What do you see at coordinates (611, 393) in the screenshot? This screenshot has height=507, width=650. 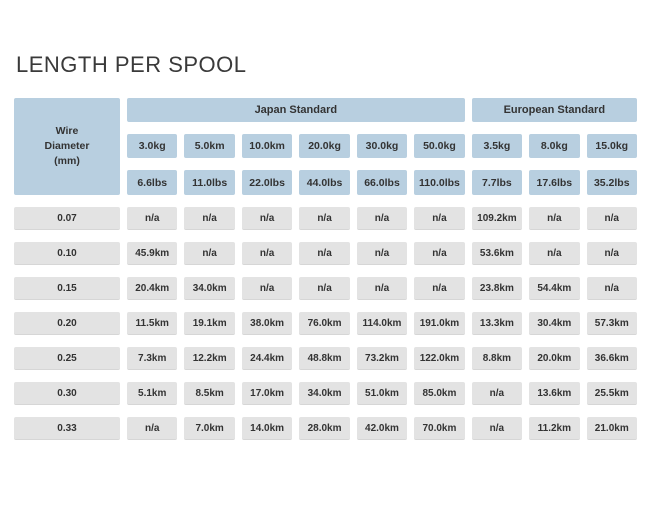 I see `length-value-cell: 25.5km` at bounding box center [611, 393].